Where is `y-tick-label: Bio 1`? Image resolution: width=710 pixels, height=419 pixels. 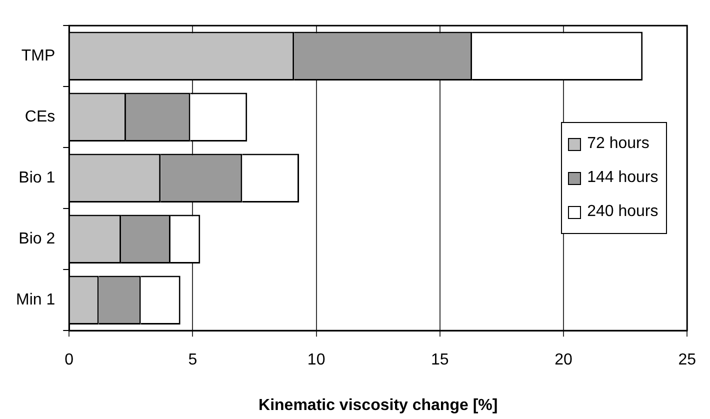
y-tick-label: Bio 1 is located at coordinates (37, 178).